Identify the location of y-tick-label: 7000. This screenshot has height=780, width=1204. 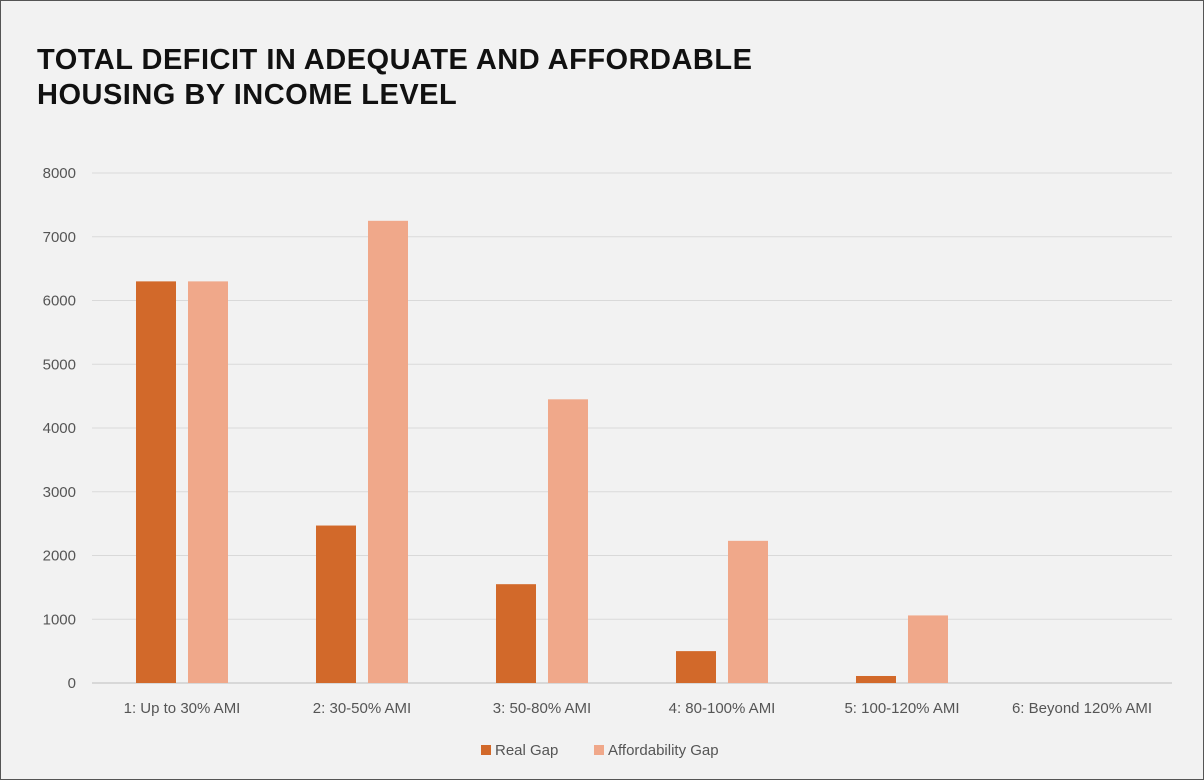
(59, 237).